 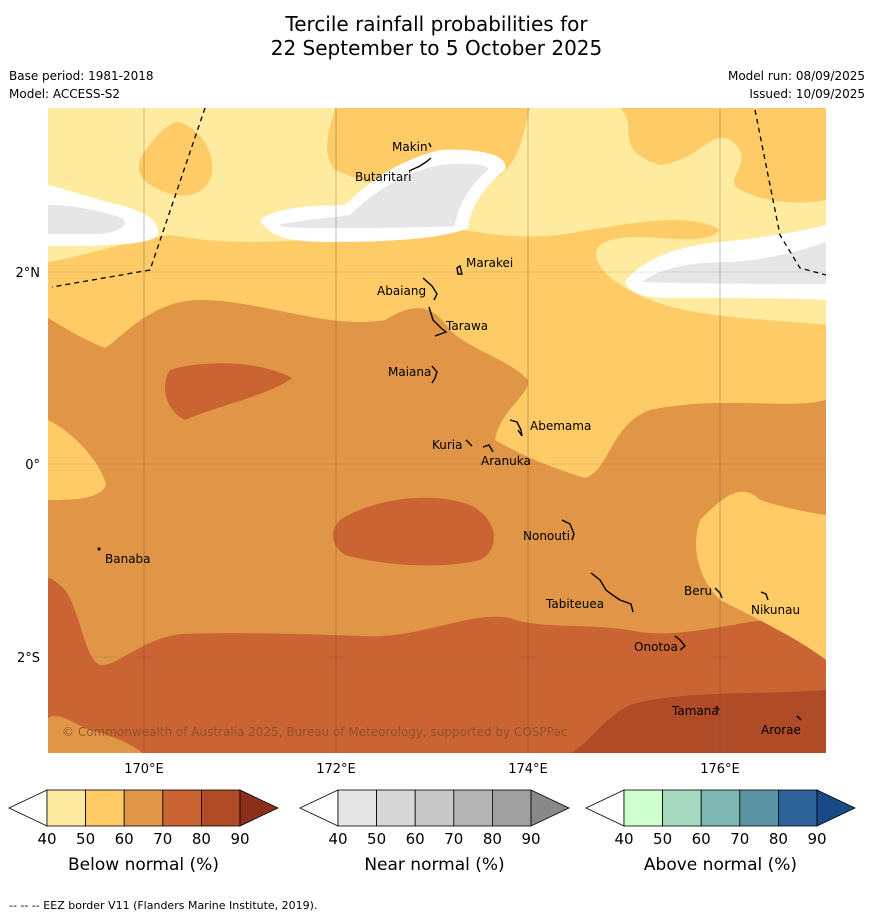 What do you see at coordinates (560, 426) in the screenshot?
I see `label-abemama: Abemama` at bounding box center [560, 426].